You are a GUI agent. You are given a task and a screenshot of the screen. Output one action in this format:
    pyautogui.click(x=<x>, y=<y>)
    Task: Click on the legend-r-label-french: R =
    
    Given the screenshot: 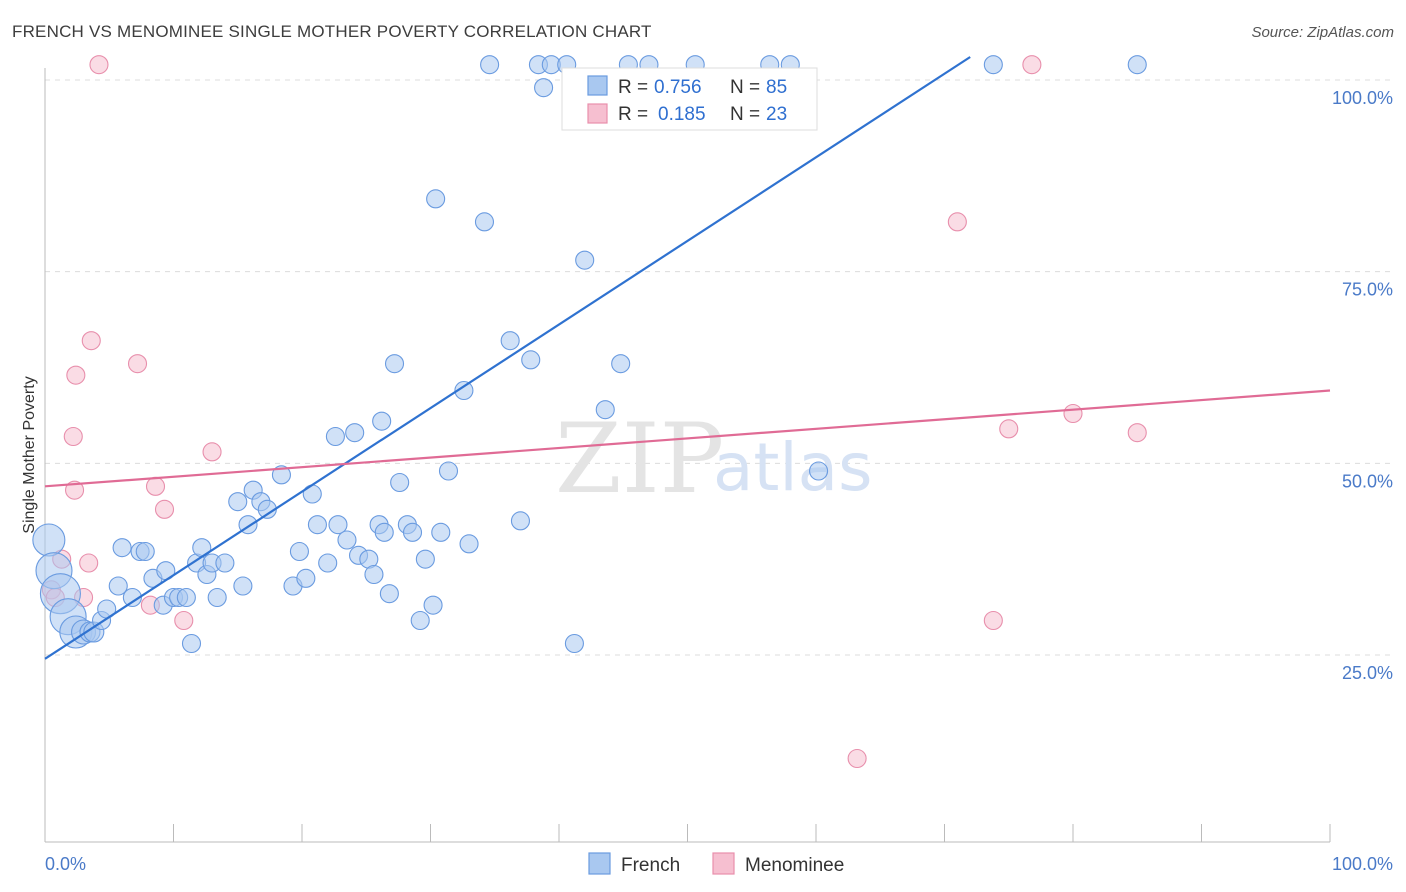 What is the action you would take?
    pyautogui.click(x=633, y=87)
    